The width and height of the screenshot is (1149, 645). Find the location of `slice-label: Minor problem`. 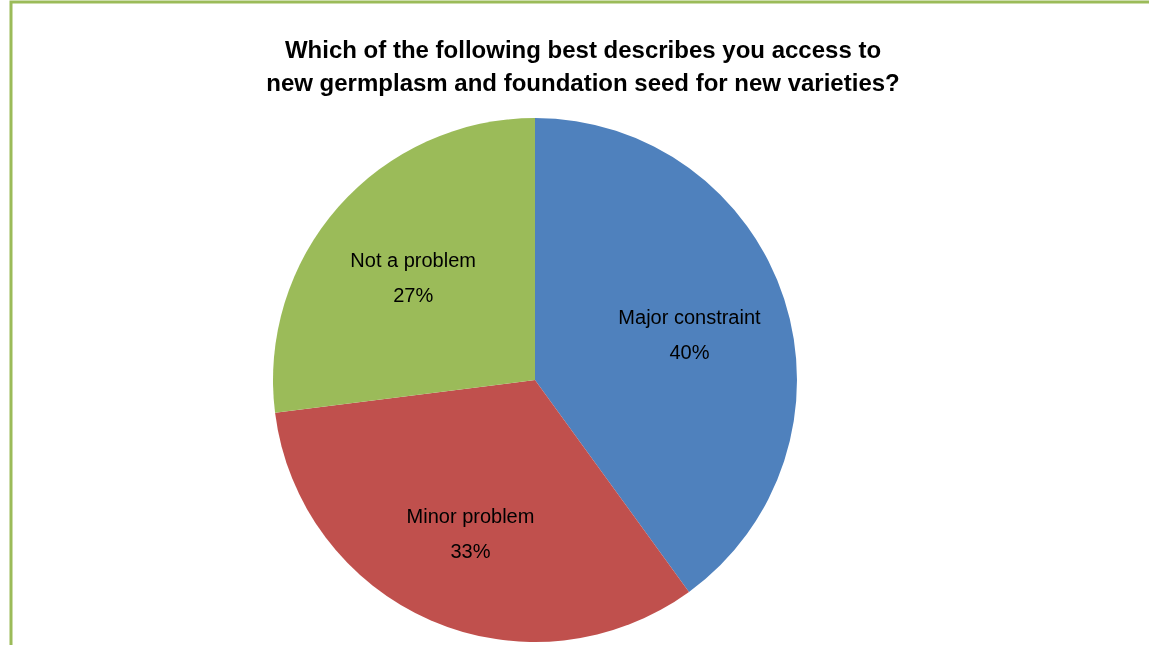

slice-label: Minor problem is located at coordinates (470, 516).